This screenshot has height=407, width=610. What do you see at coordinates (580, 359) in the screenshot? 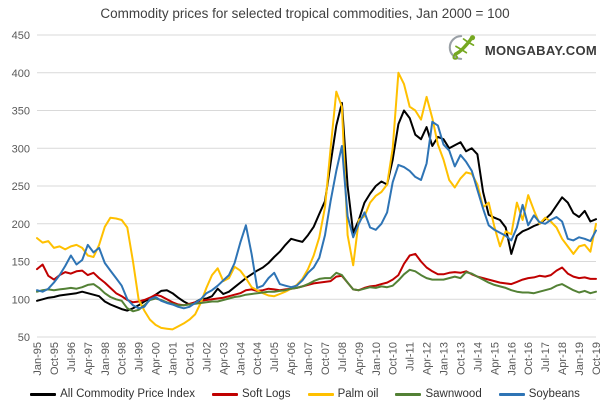
I see `x-axis-tick-label: Jan-19` at bounding box center [580, 359].